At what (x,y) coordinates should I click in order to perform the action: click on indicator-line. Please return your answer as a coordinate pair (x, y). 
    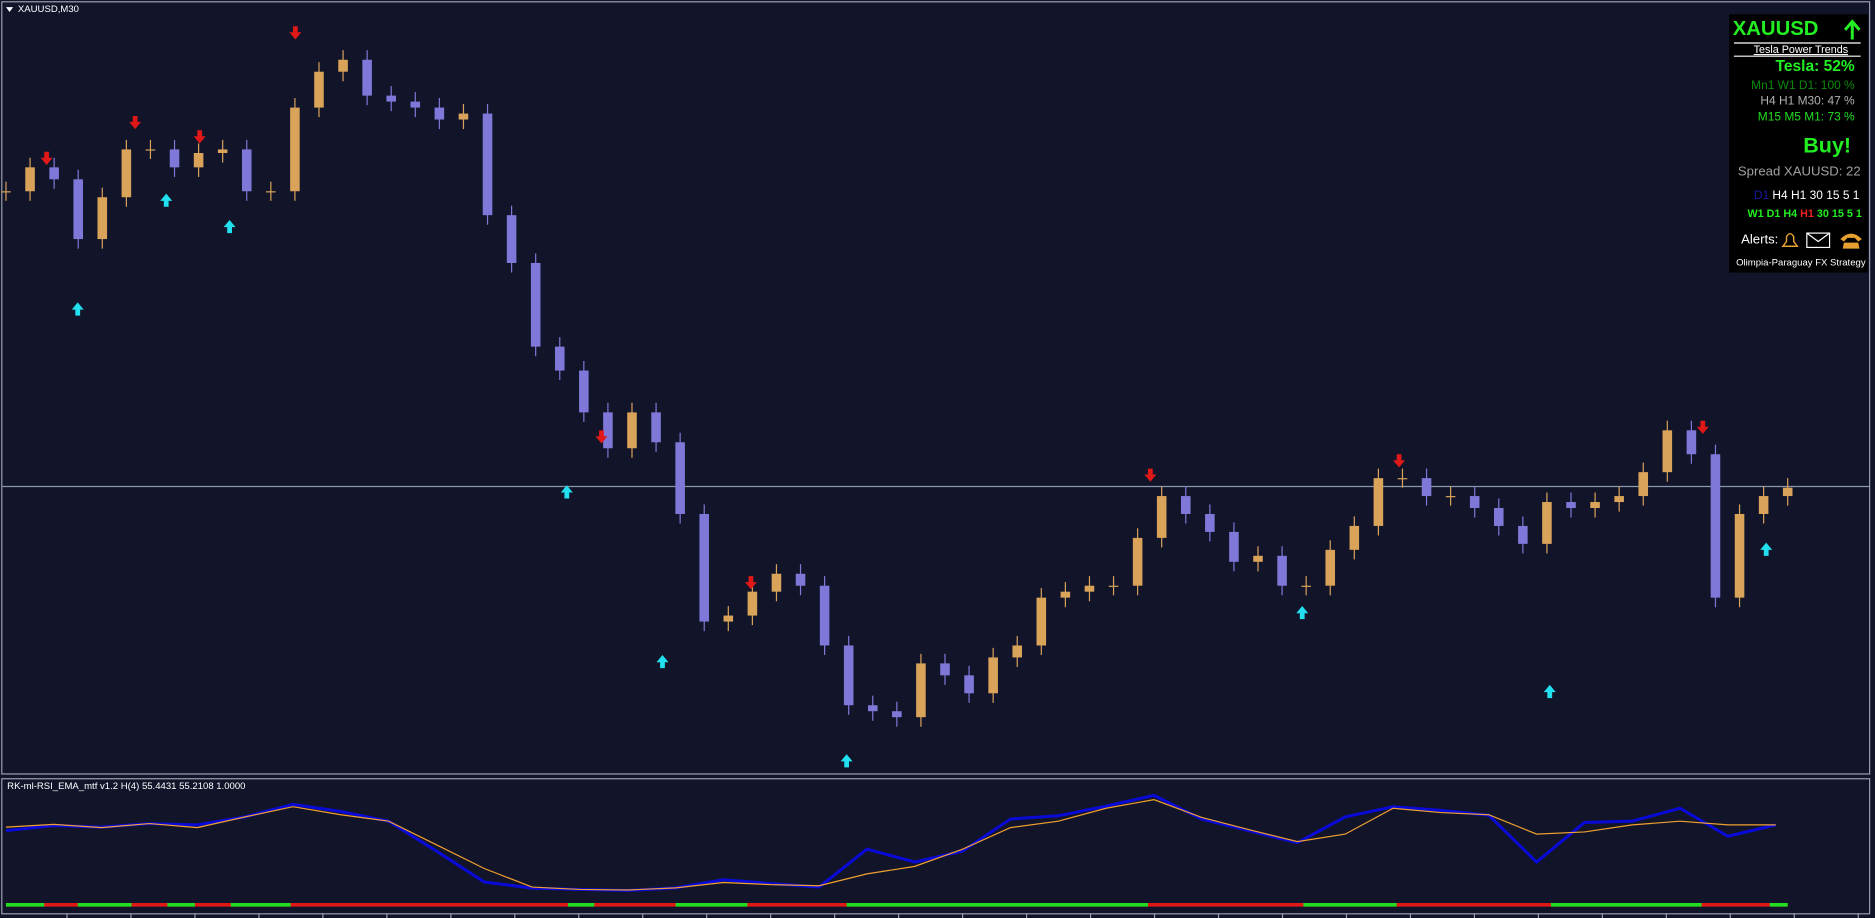
    Looking at the image, I should click on (890, 845).